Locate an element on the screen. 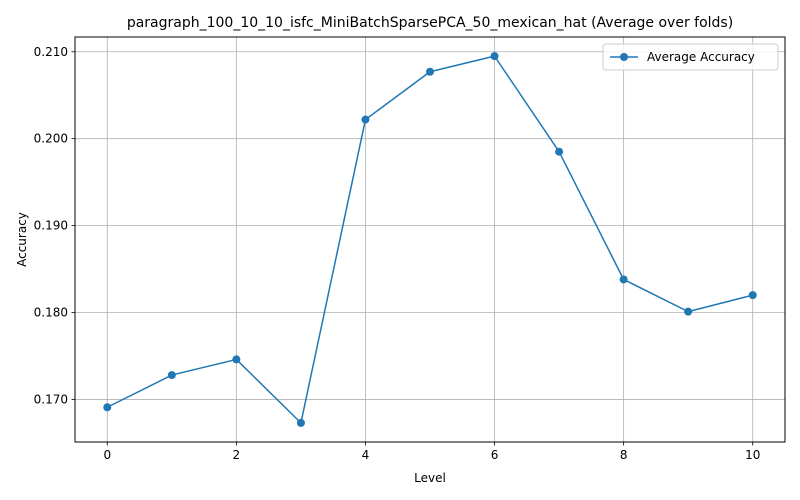  x-tick-label: 8 is located at coordinates (624, 455).